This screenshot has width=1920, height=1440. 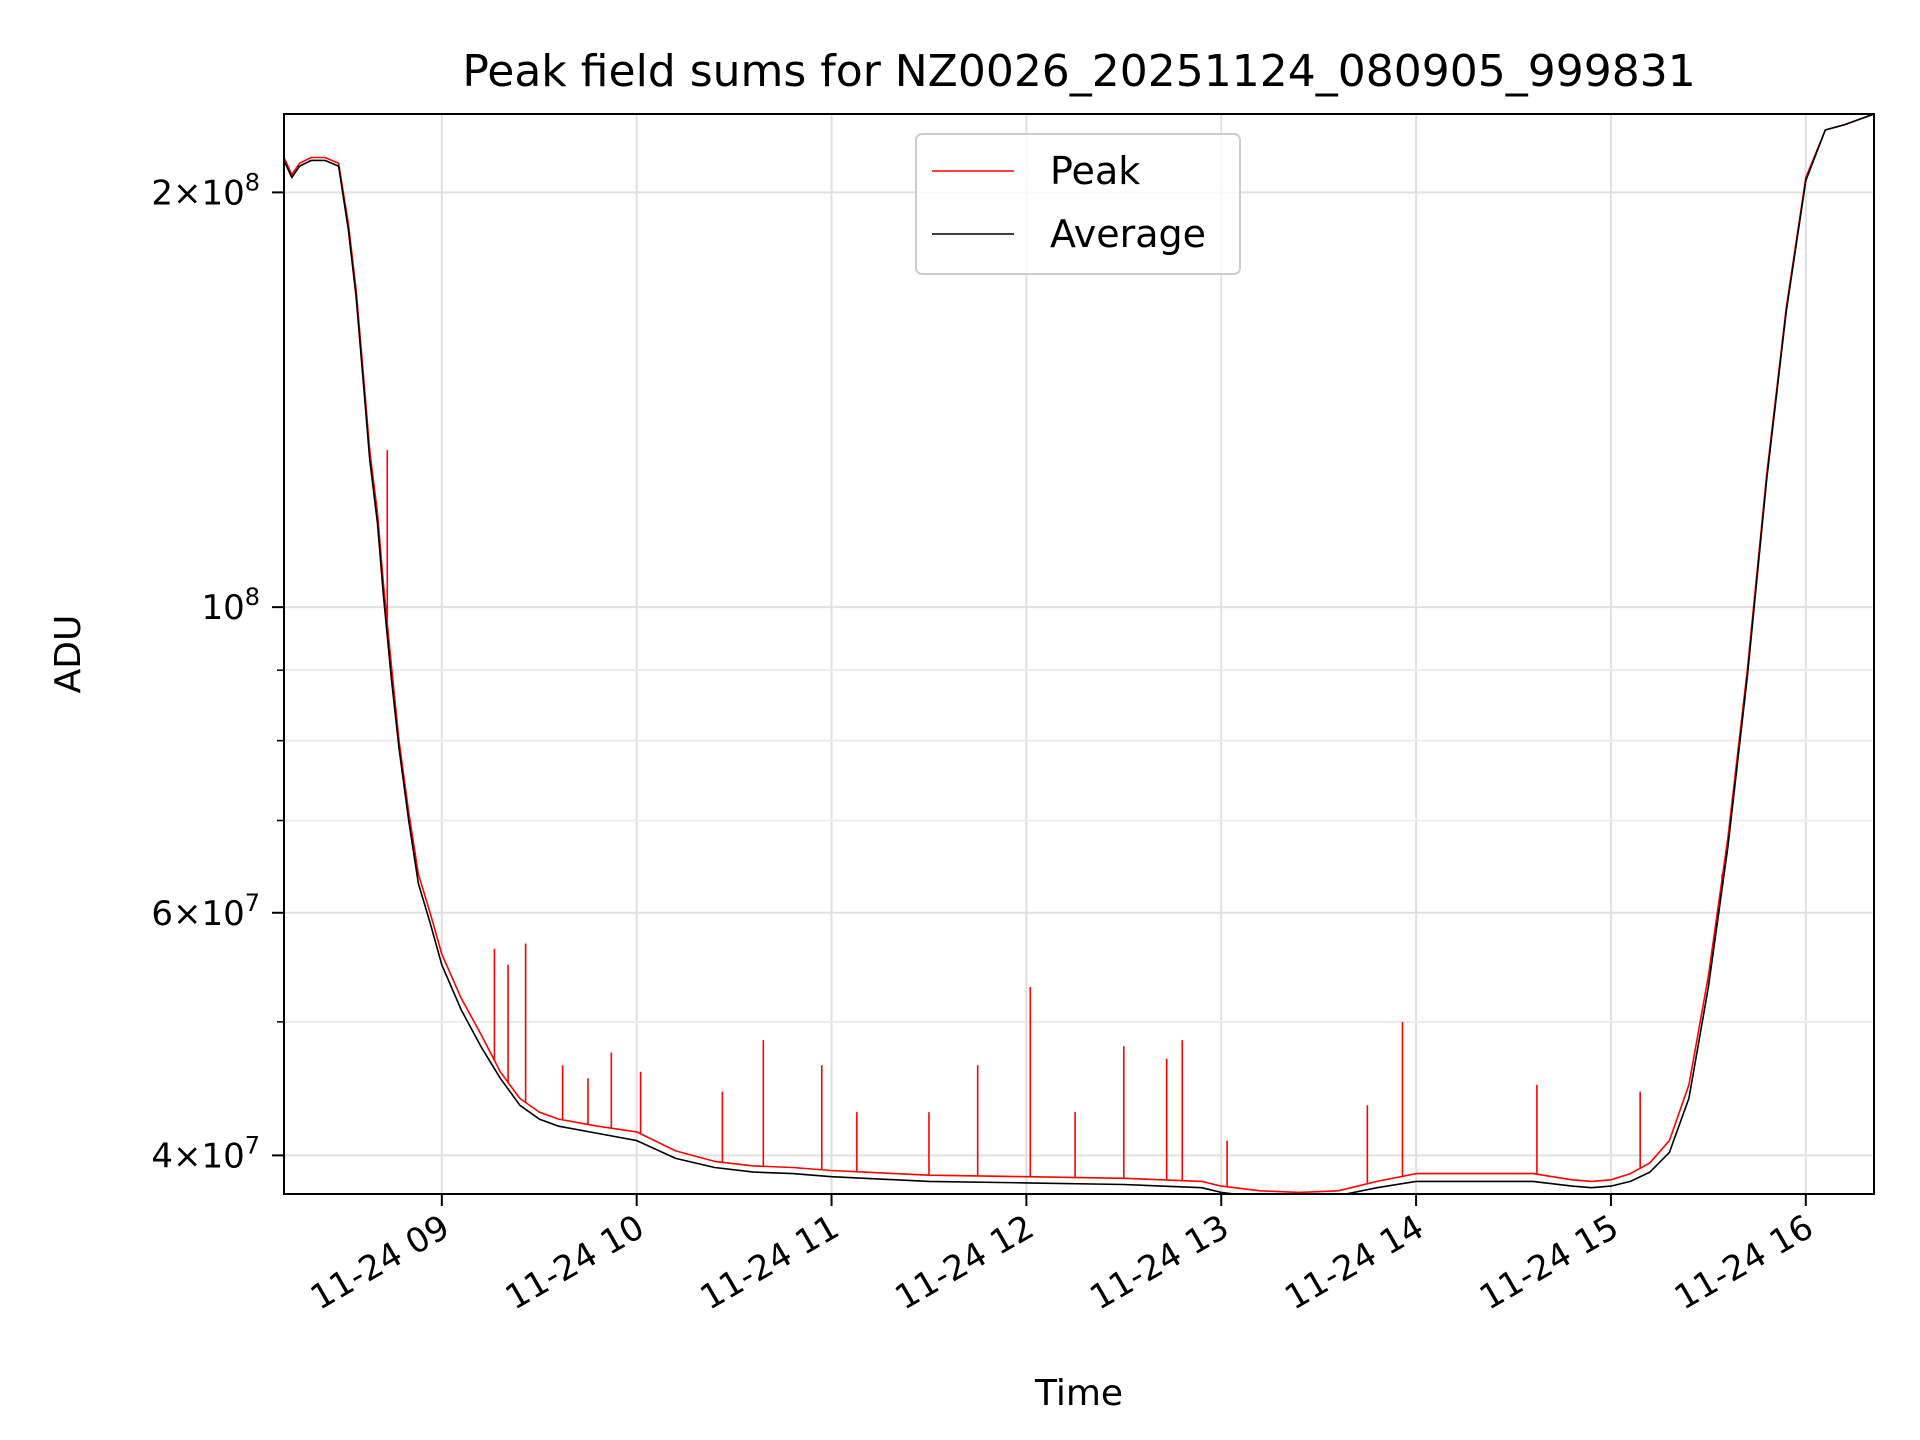 I want to click on legend-label-peak: Peak, so click(x=1095, y=171).